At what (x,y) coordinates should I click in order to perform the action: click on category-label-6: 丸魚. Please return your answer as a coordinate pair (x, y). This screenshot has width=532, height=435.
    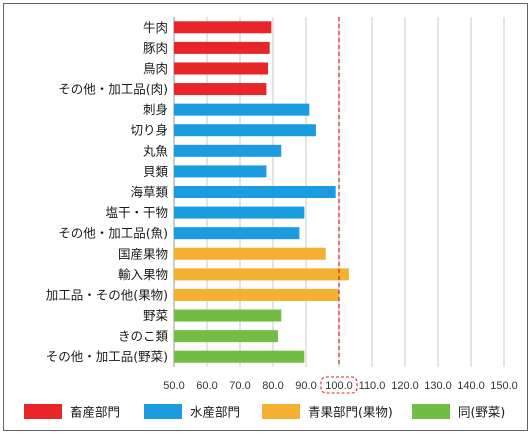
    Looking at the image, I should click on (156, 150).